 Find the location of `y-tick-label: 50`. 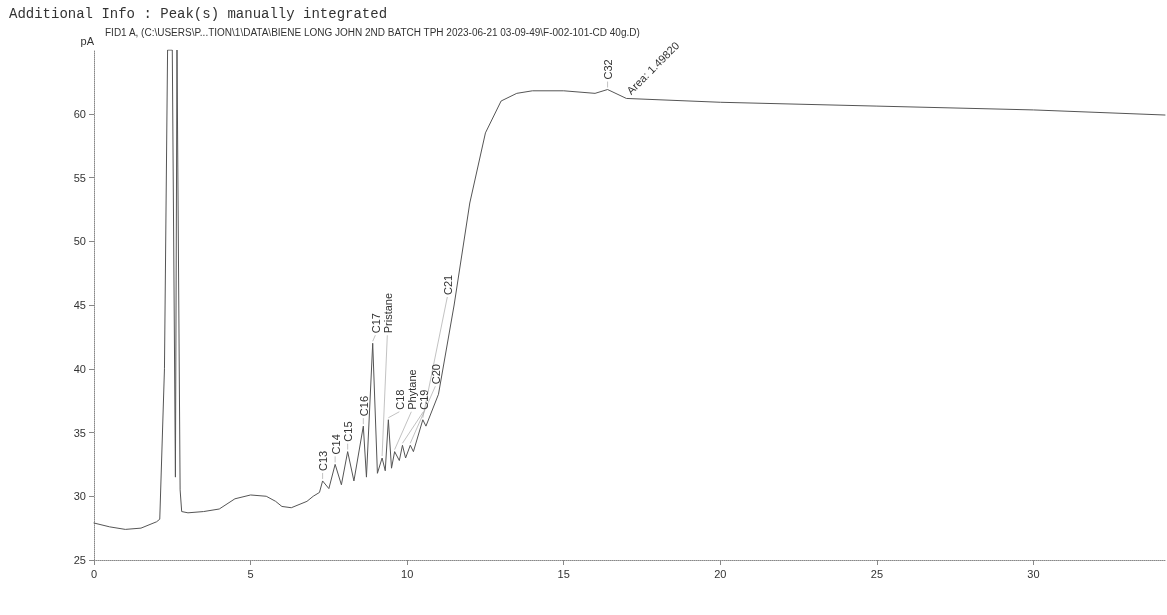

y-tick-label: 50 is located at coordinates (79, 241).